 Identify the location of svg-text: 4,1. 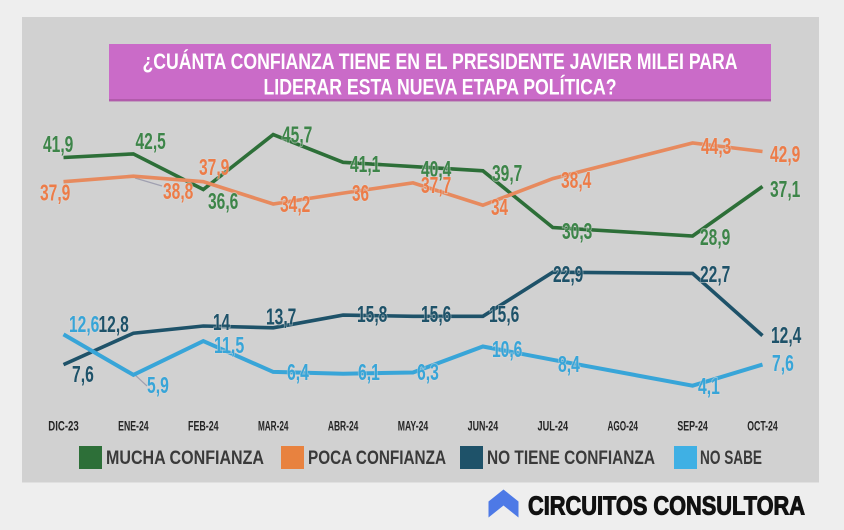
(709, 386).